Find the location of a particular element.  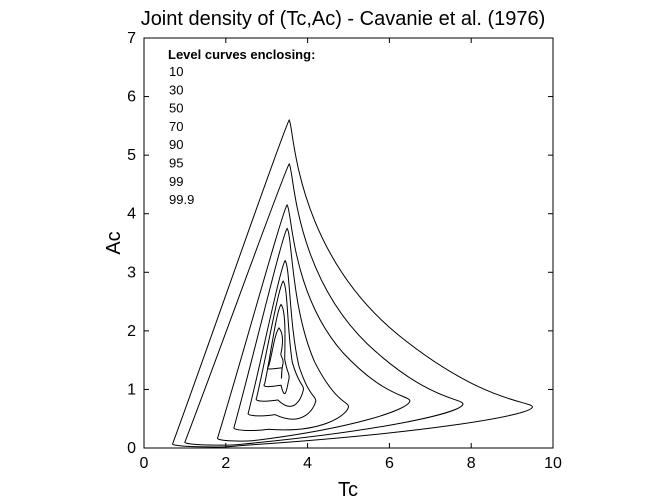

y-tick-label: 4 is located at coordinates (131, 214).